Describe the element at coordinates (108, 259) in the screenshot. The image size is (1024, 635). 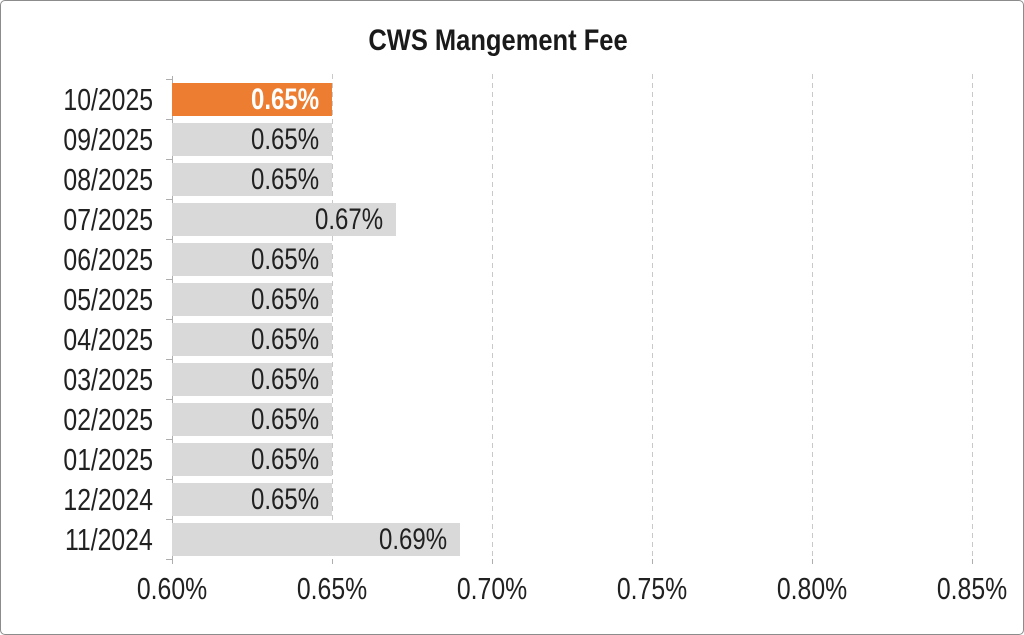
I see `category-label-text: 06/2025` at that location.